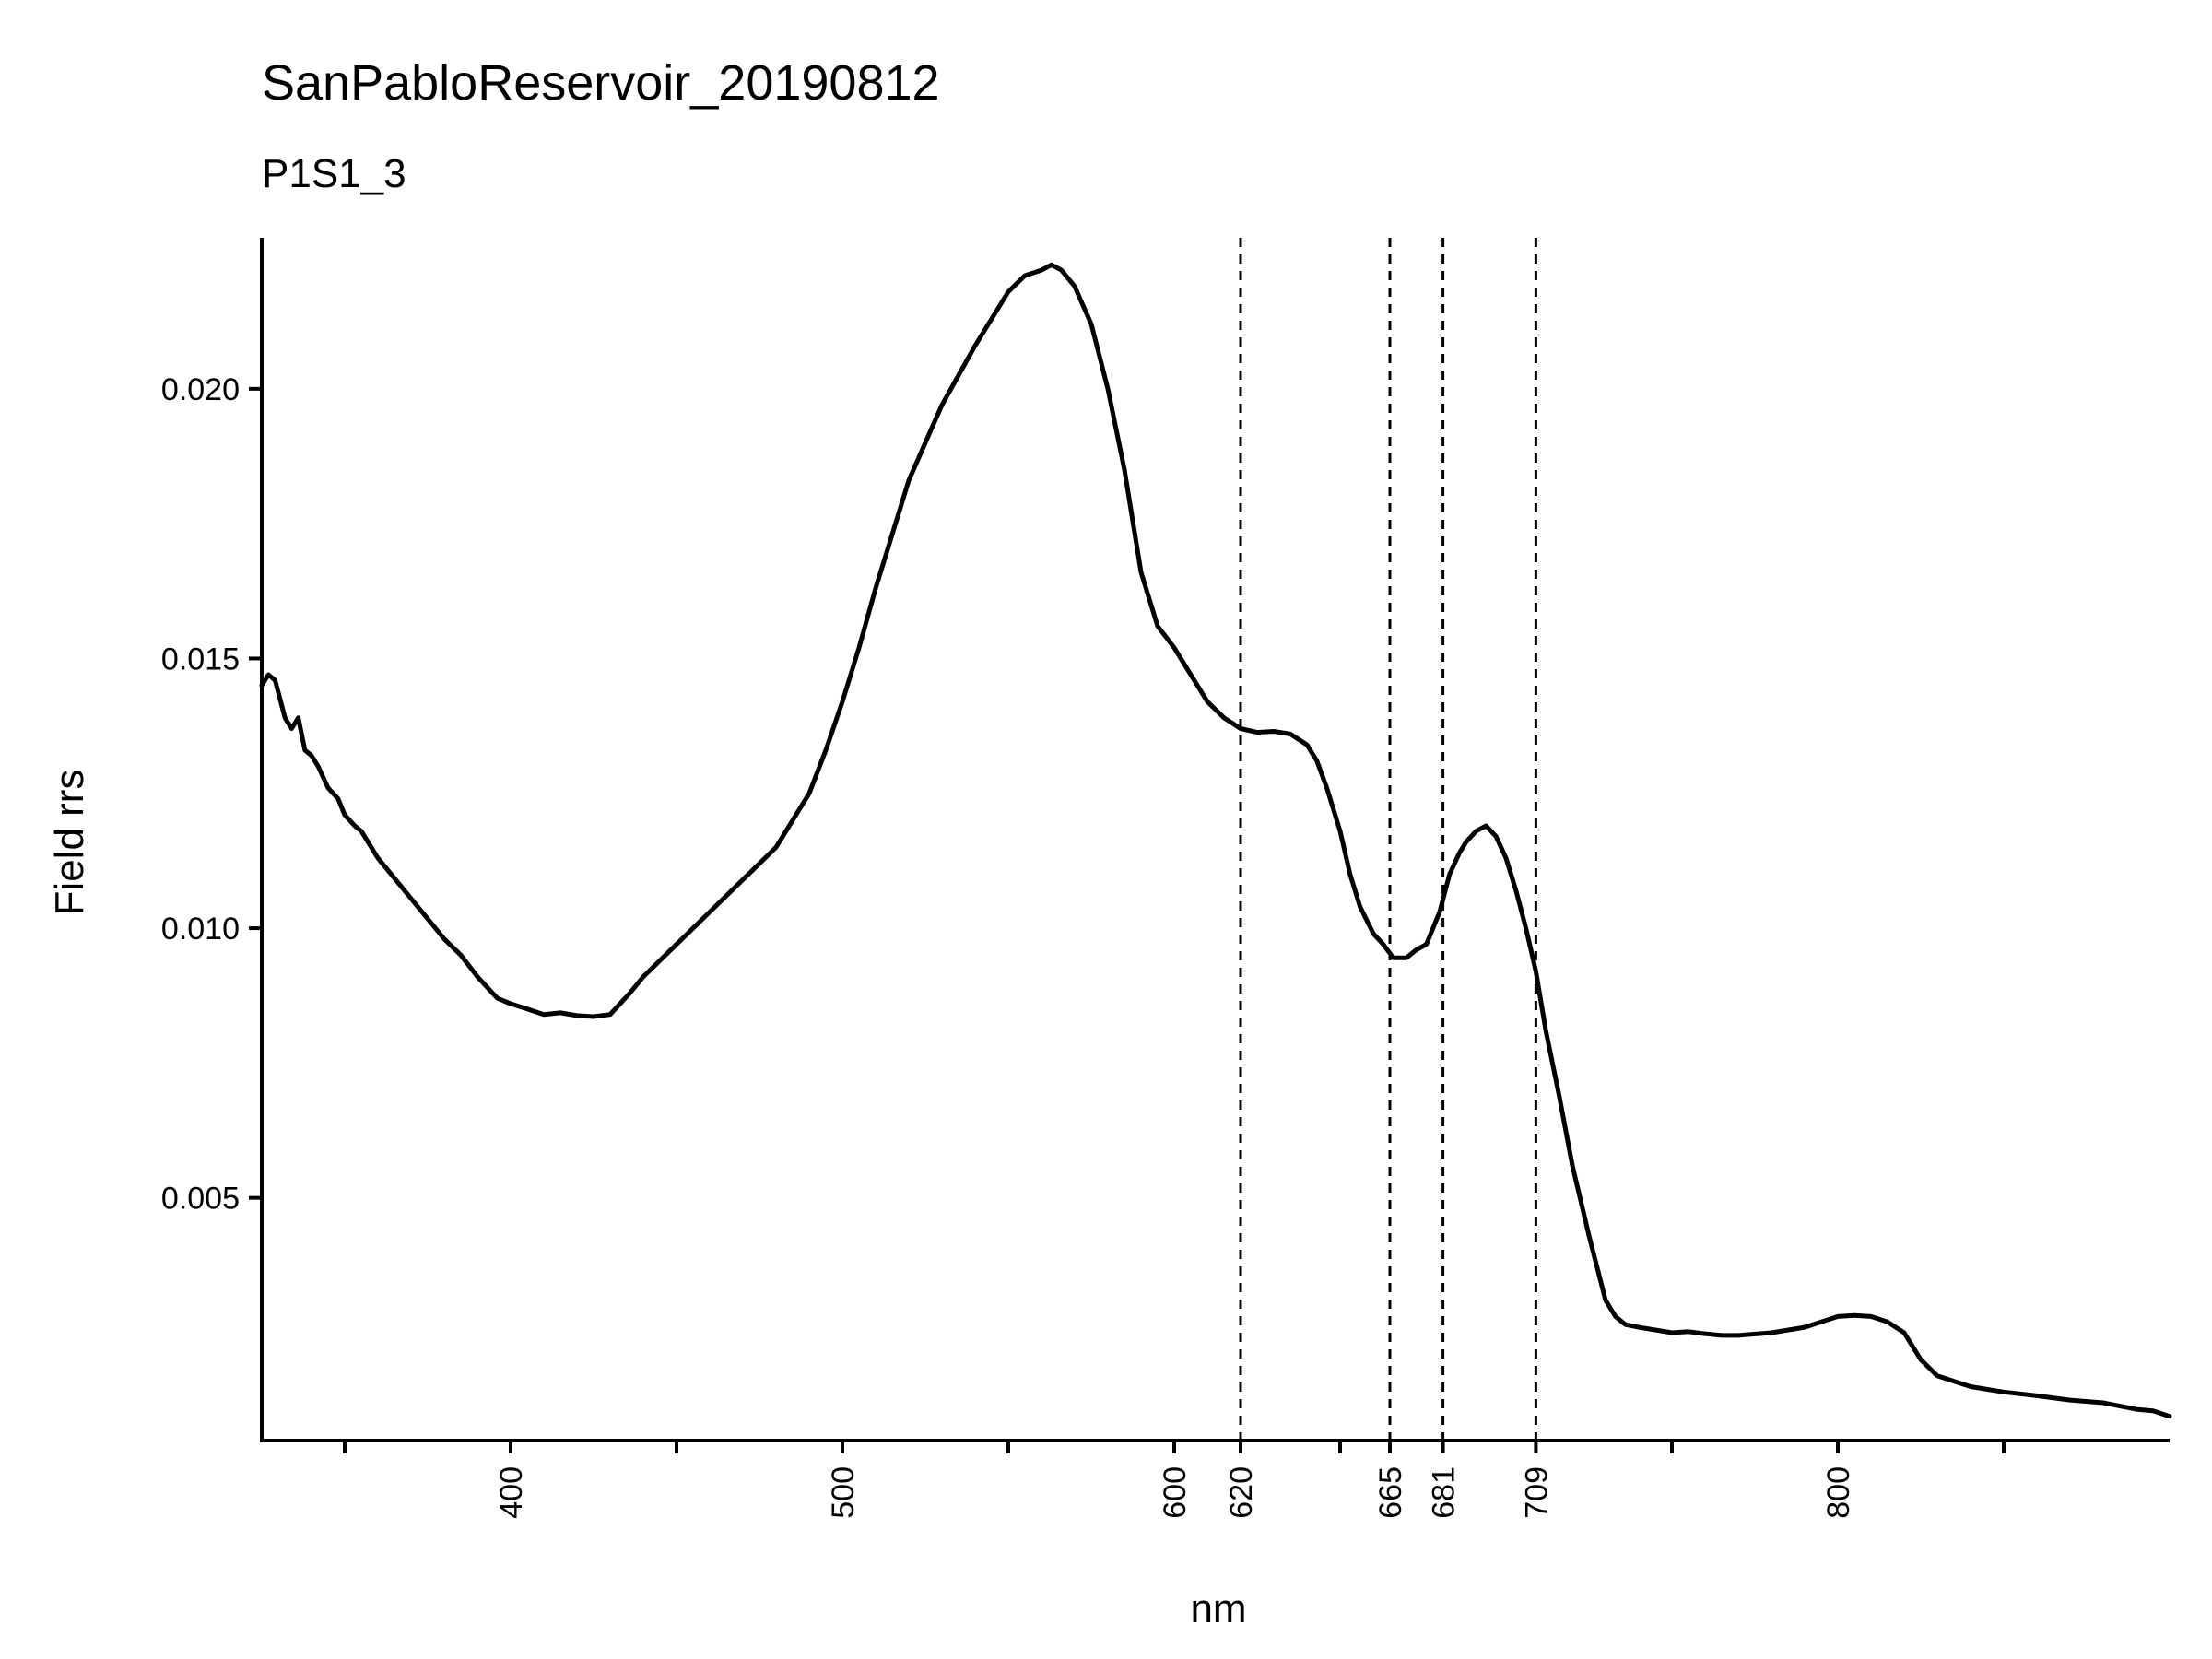 This screenshot has height=1659, width=2212. What do you see at coordinates (601, 83) in the screenshot?
I see `chart-title: SanPabloReservoir_20190812` at bounding box center [601, 83].